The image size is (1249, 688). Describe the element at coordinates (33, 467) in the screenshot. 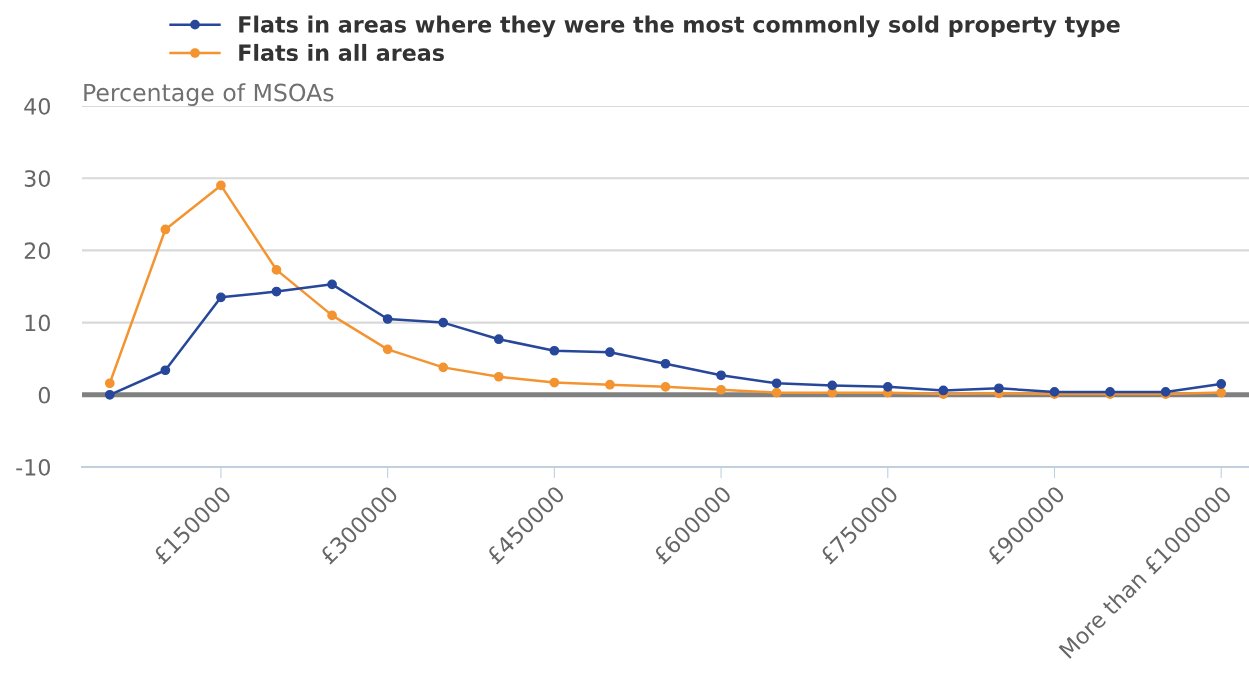

I see `y-tick-label: -10` at that location.